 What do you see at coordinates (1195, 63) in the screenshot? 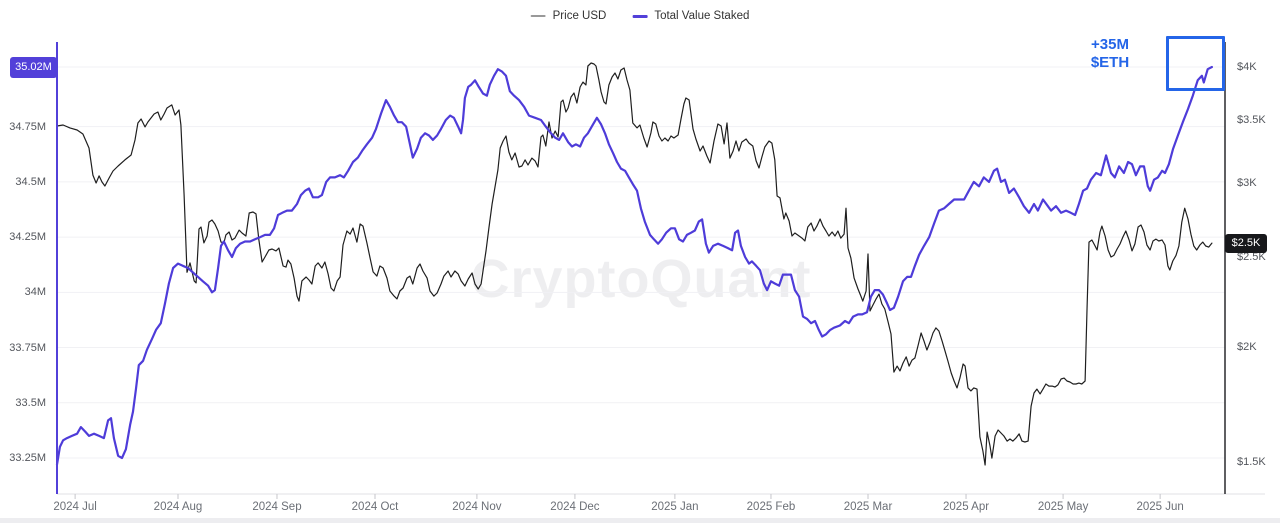
I see `annotation-highlight-box` at bounding box center [1195, 63].